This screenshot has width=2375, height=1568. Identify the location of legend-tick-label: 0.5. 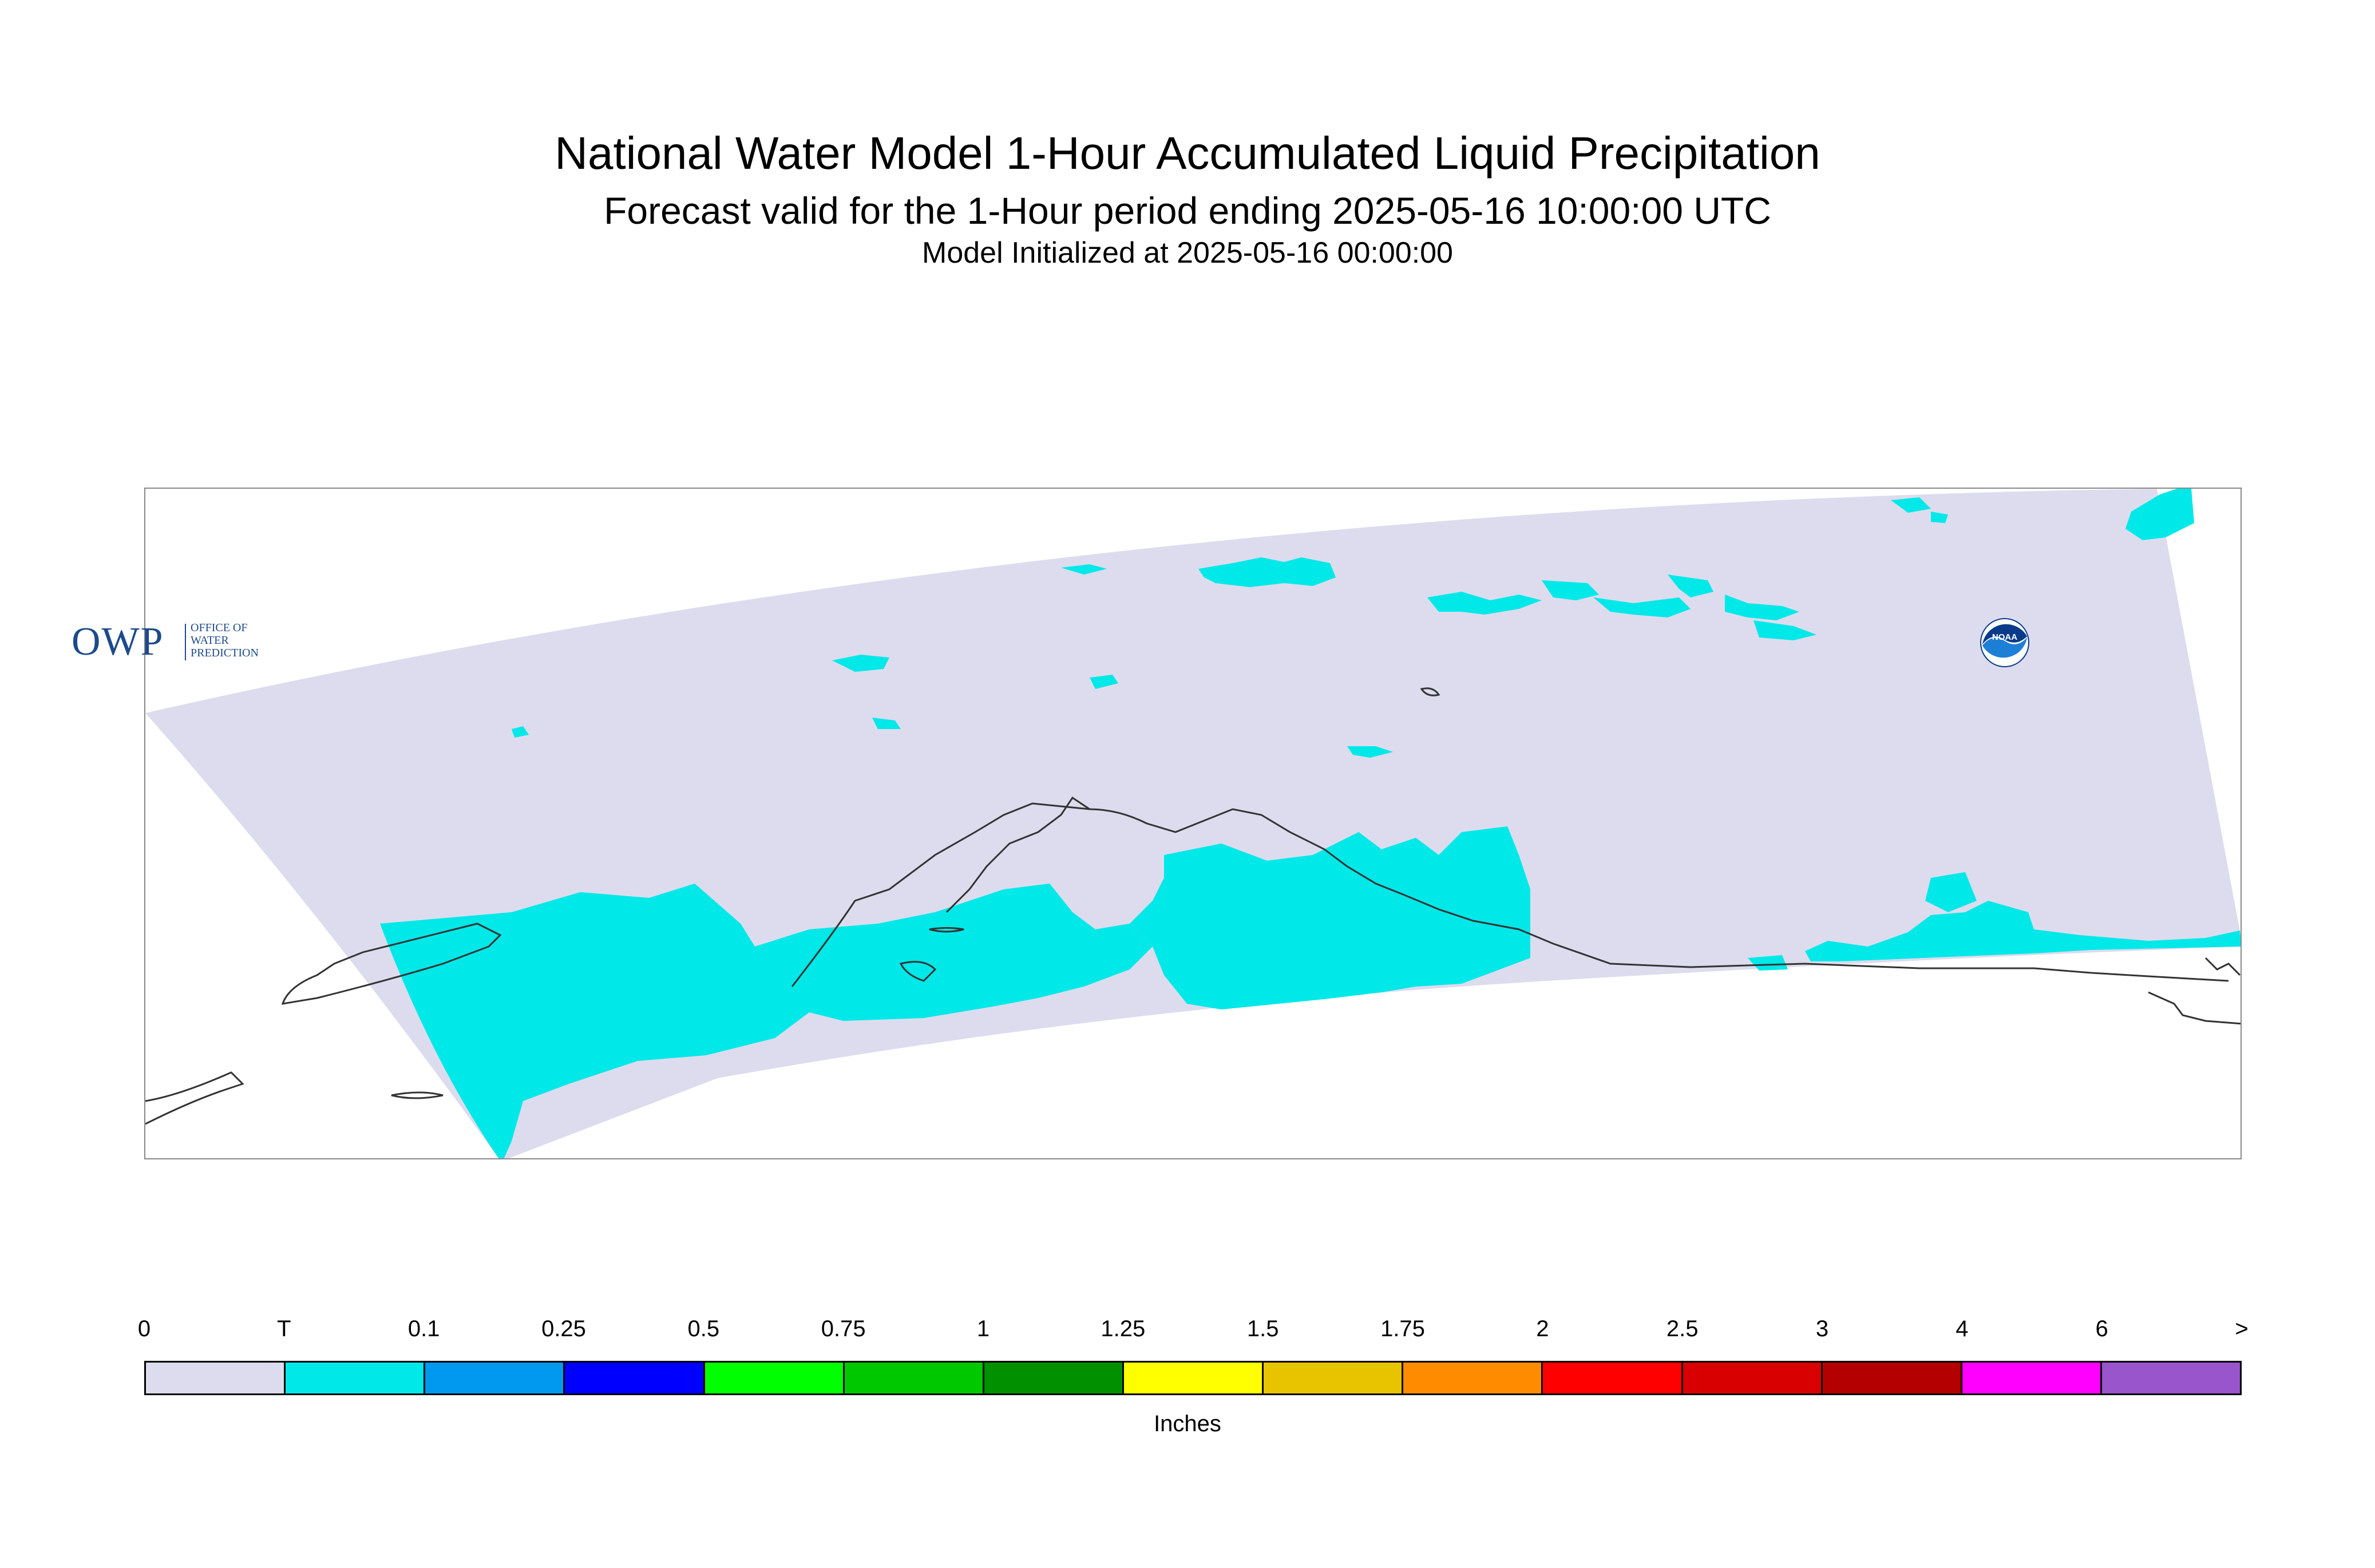
(704, 1328).